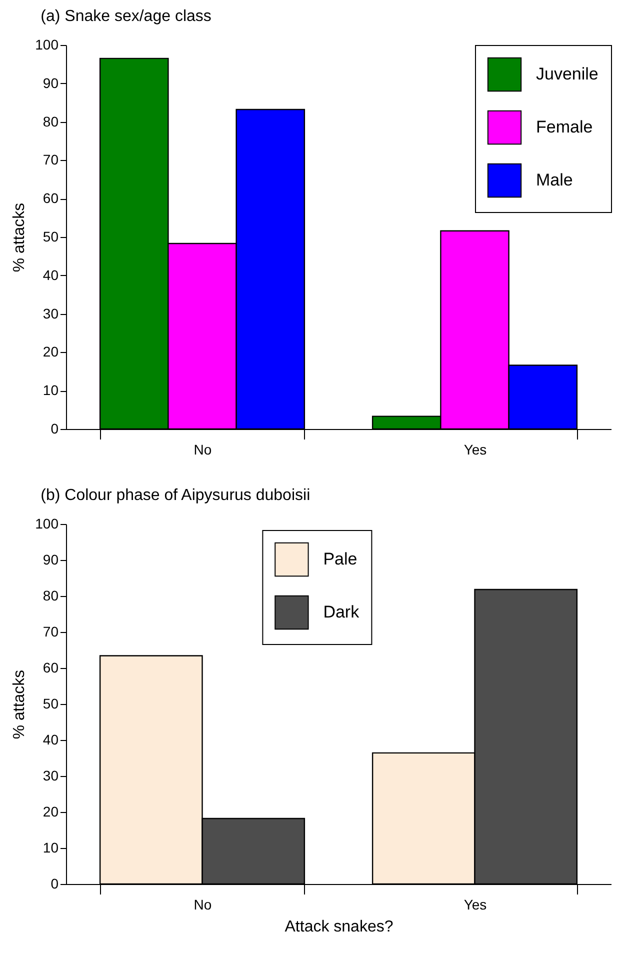 The height and width of the screenshot is (955, 641). Describe the element at coordinates (175, 495) in the screenshot. I see `chart-title: (b) Colour phase of Aipysurus duboisii` at that location.